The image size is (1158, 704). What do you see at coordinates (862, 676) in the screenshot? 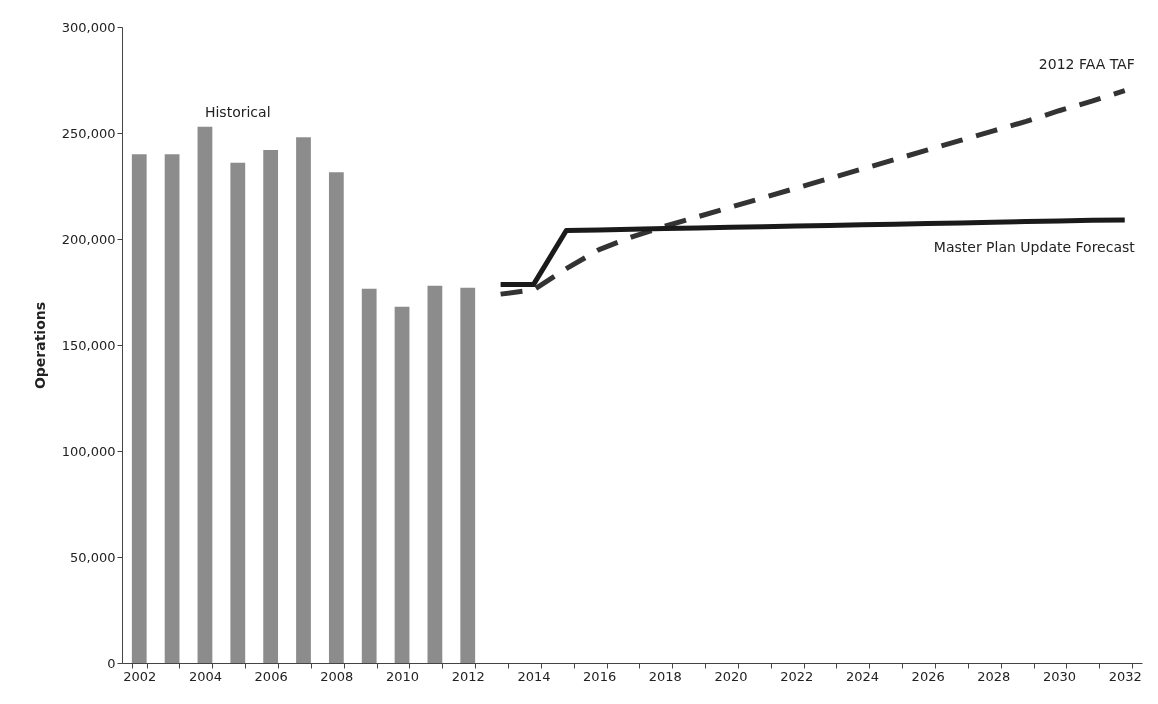
I see `x-tick-label: 2024` at bounding box center [862, 676].